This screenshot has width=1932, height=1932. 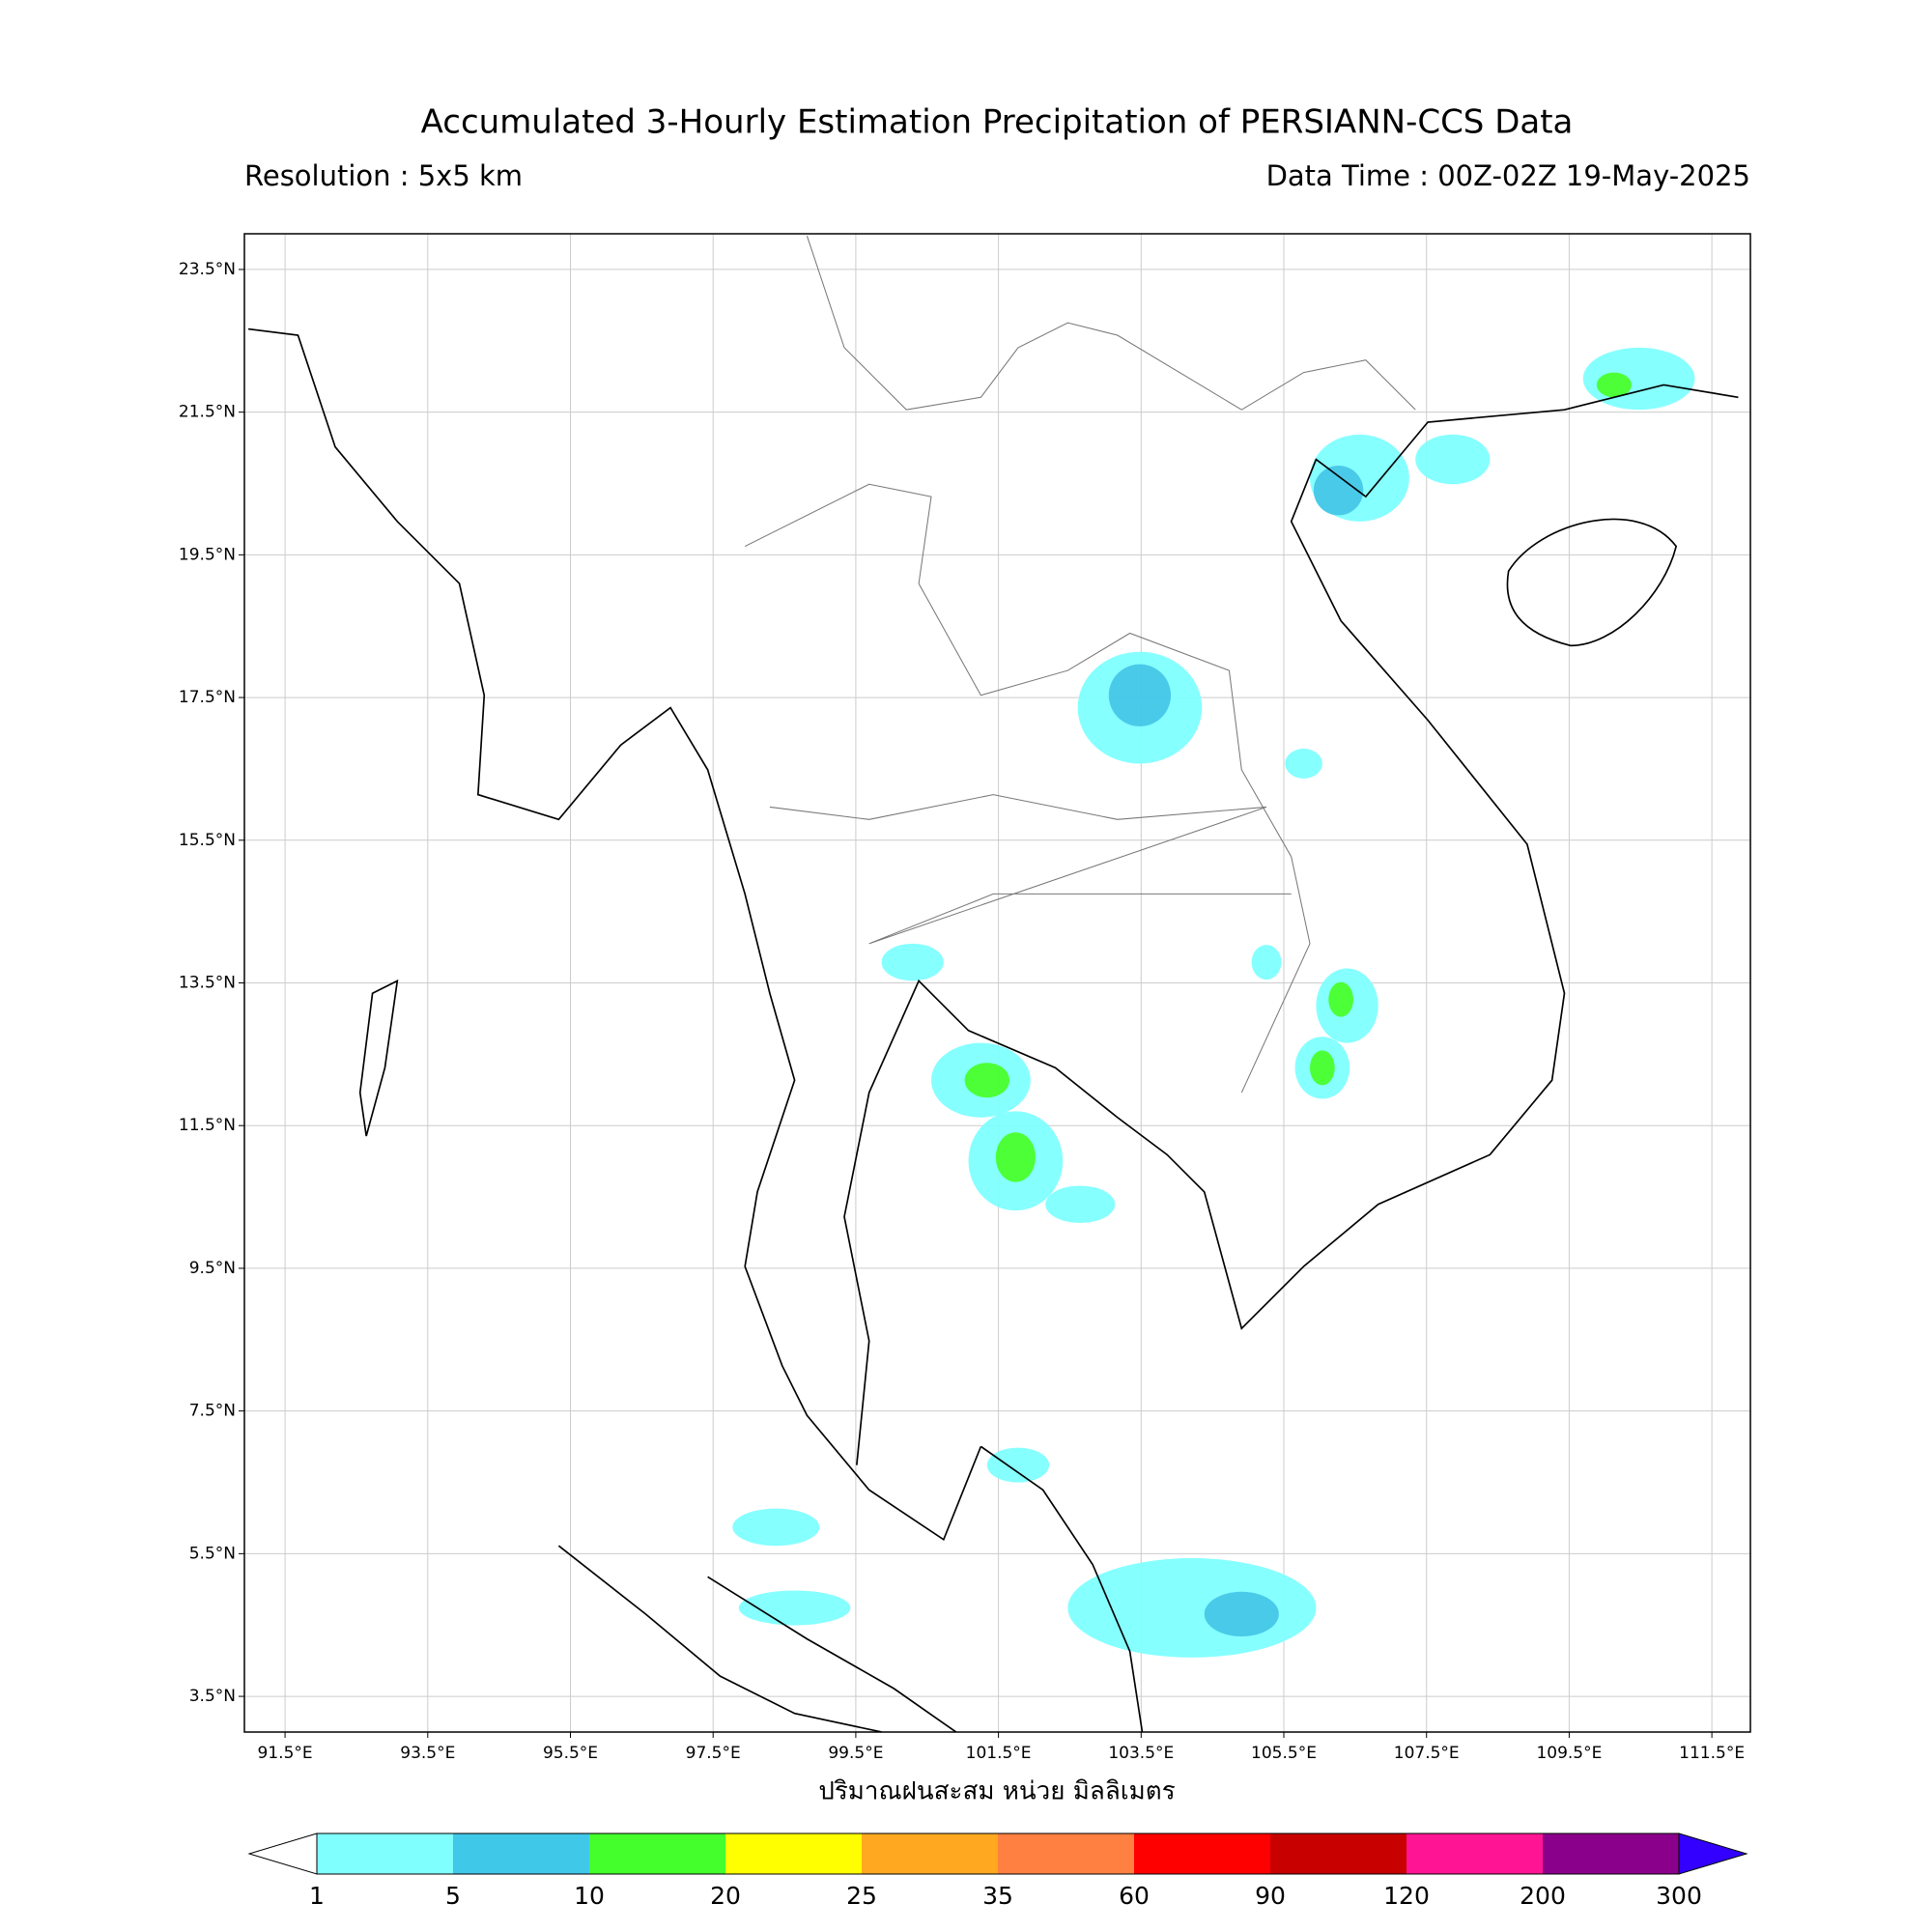 I want to click on x-axis-label: ปริมาณฝนสะสม หน่วย มิลลิเมตร, so click(x=996, y=1791).